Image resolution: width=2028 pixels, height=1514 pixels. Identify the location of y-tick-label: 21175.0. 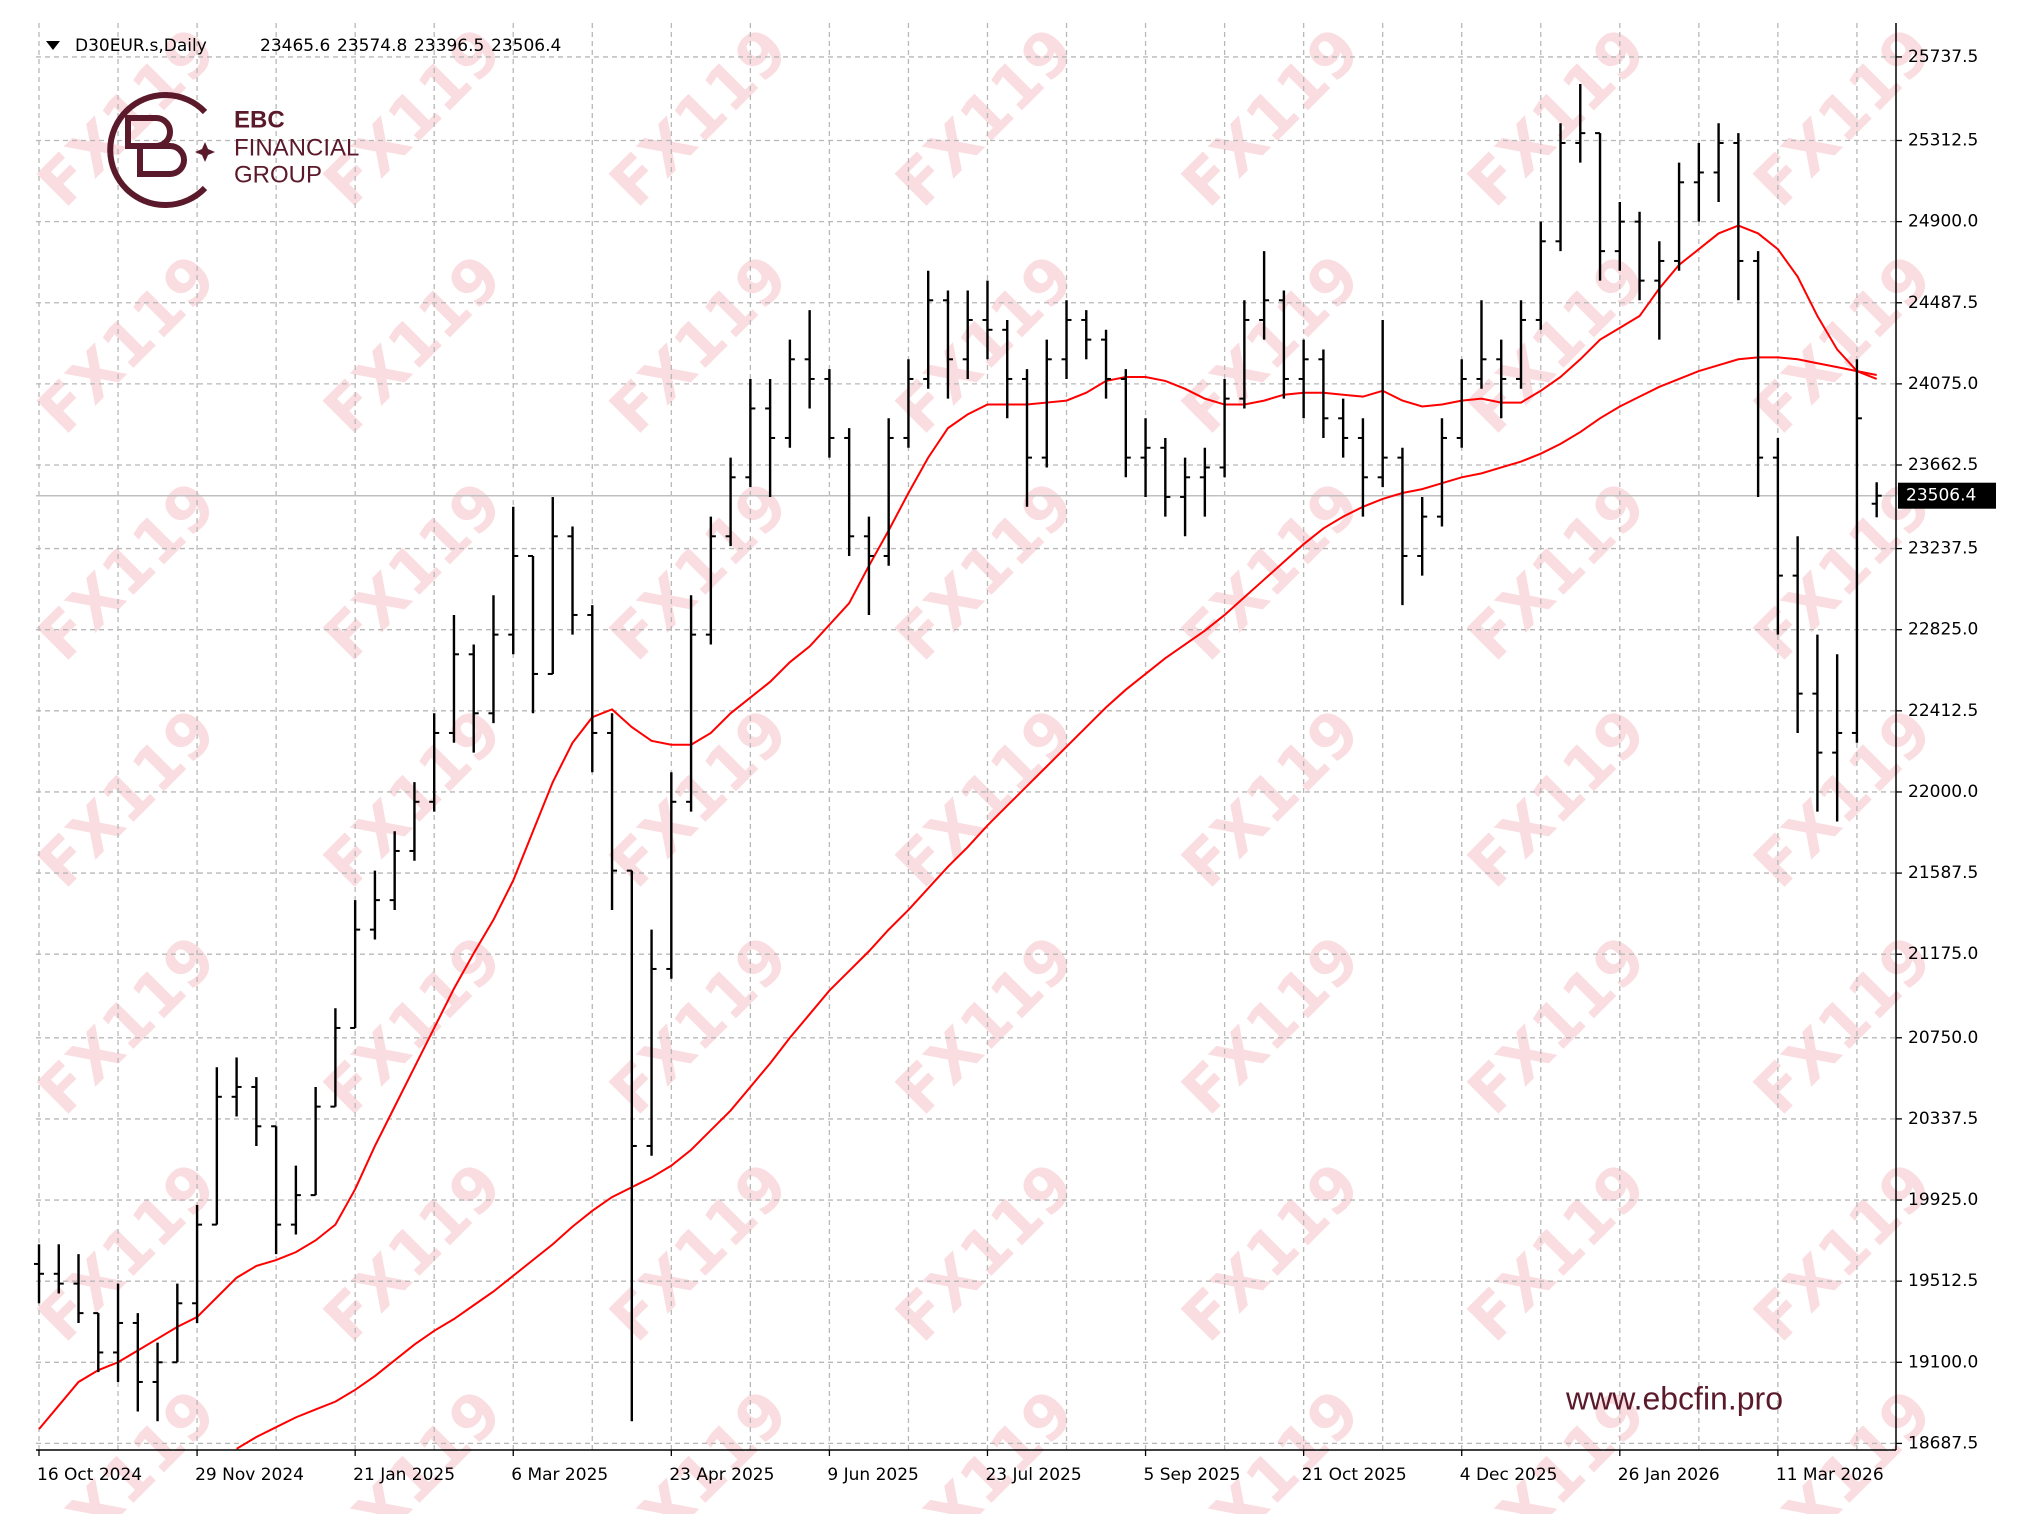
(1943, 954).